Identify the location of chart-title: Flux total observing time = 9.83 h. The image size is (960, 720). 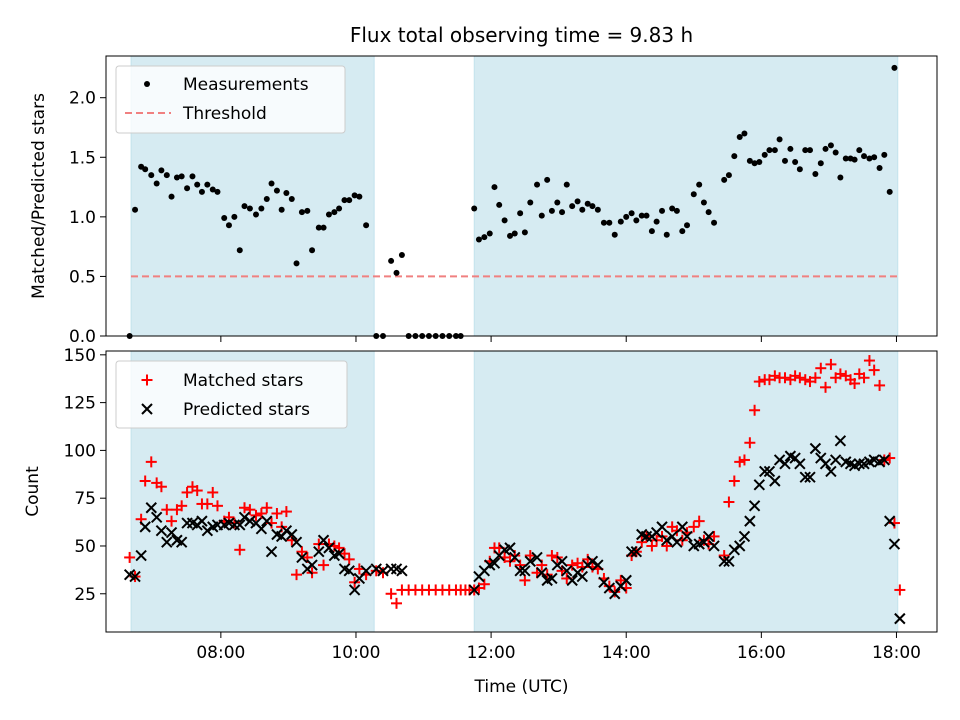
(521, 35).